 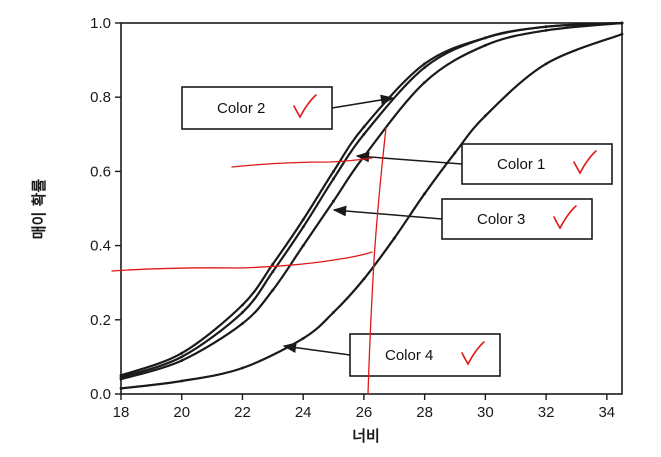 What do you see at coordinates (39, 209) in the screenshot?
I see `y-axis-title: 매이 확률` at bounding box center [39, 209].